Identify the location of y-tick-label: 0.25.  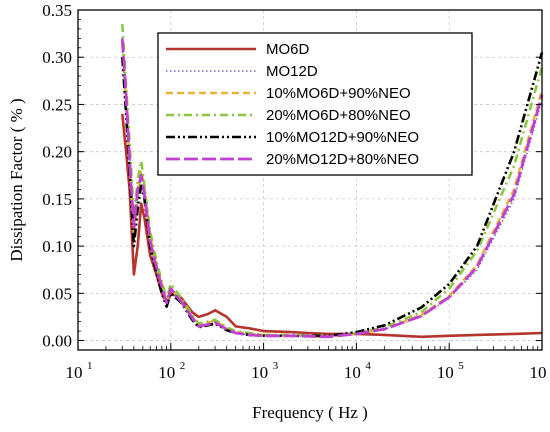
(57, 104).